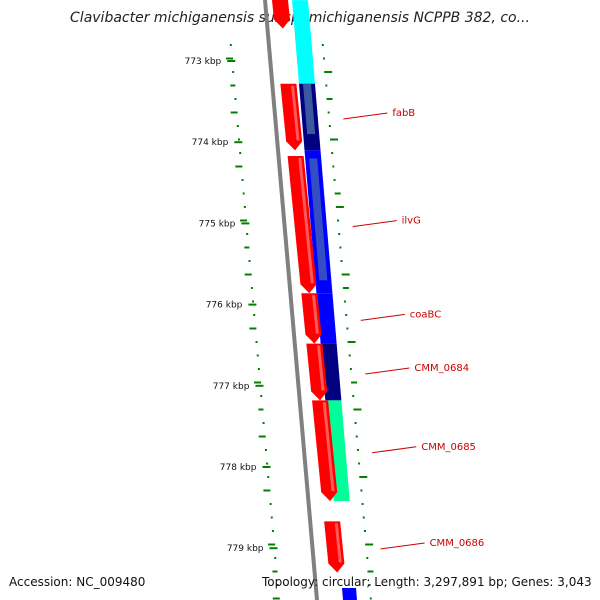 The width and height of the screenshot is (600, 600). Describe the element at coordinates (425, 314) in the screenshot. I see `gene-label-coabc: coaBC` at that location.